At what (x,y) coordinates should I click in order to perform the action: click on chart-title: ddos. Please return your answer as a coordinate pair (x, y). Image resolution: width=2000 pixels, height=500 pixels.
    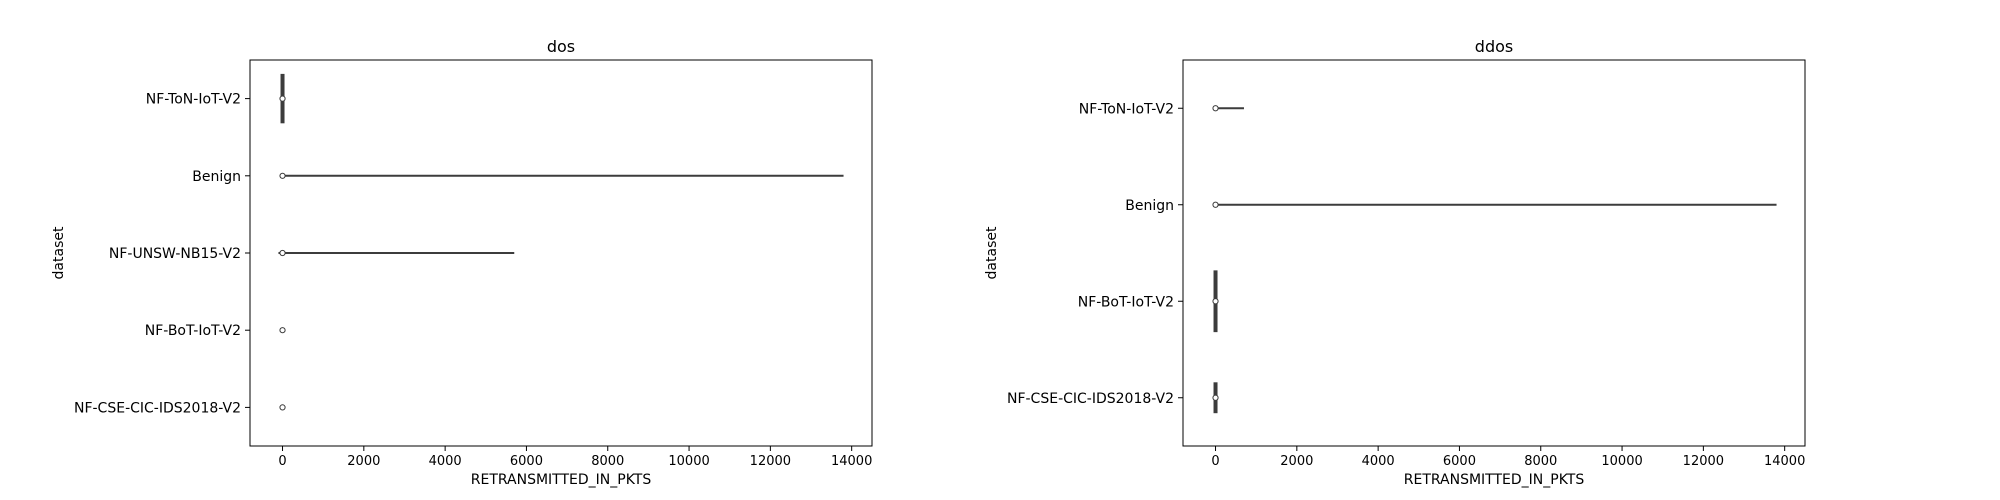
    Looking at the image, I should click on (1494, 46).